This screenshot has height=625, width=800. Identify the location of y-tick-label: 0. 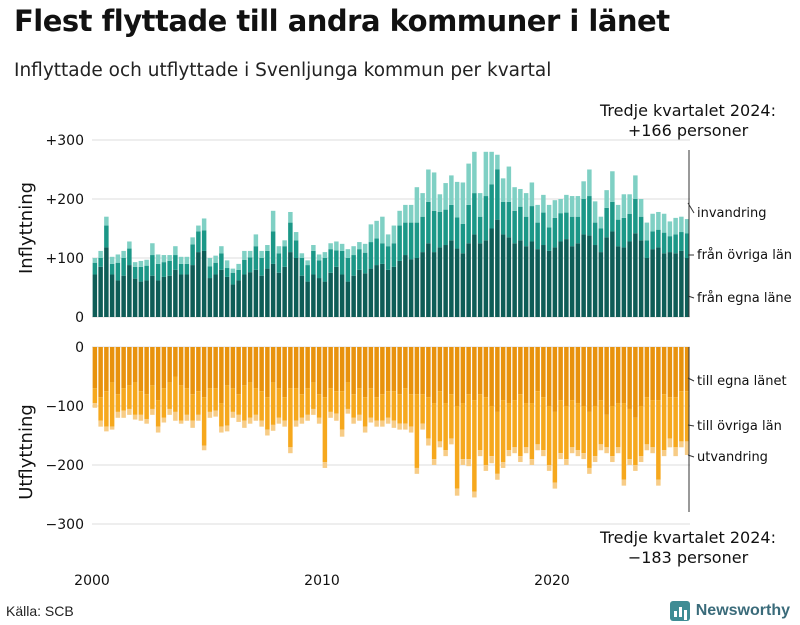
(79, 348).